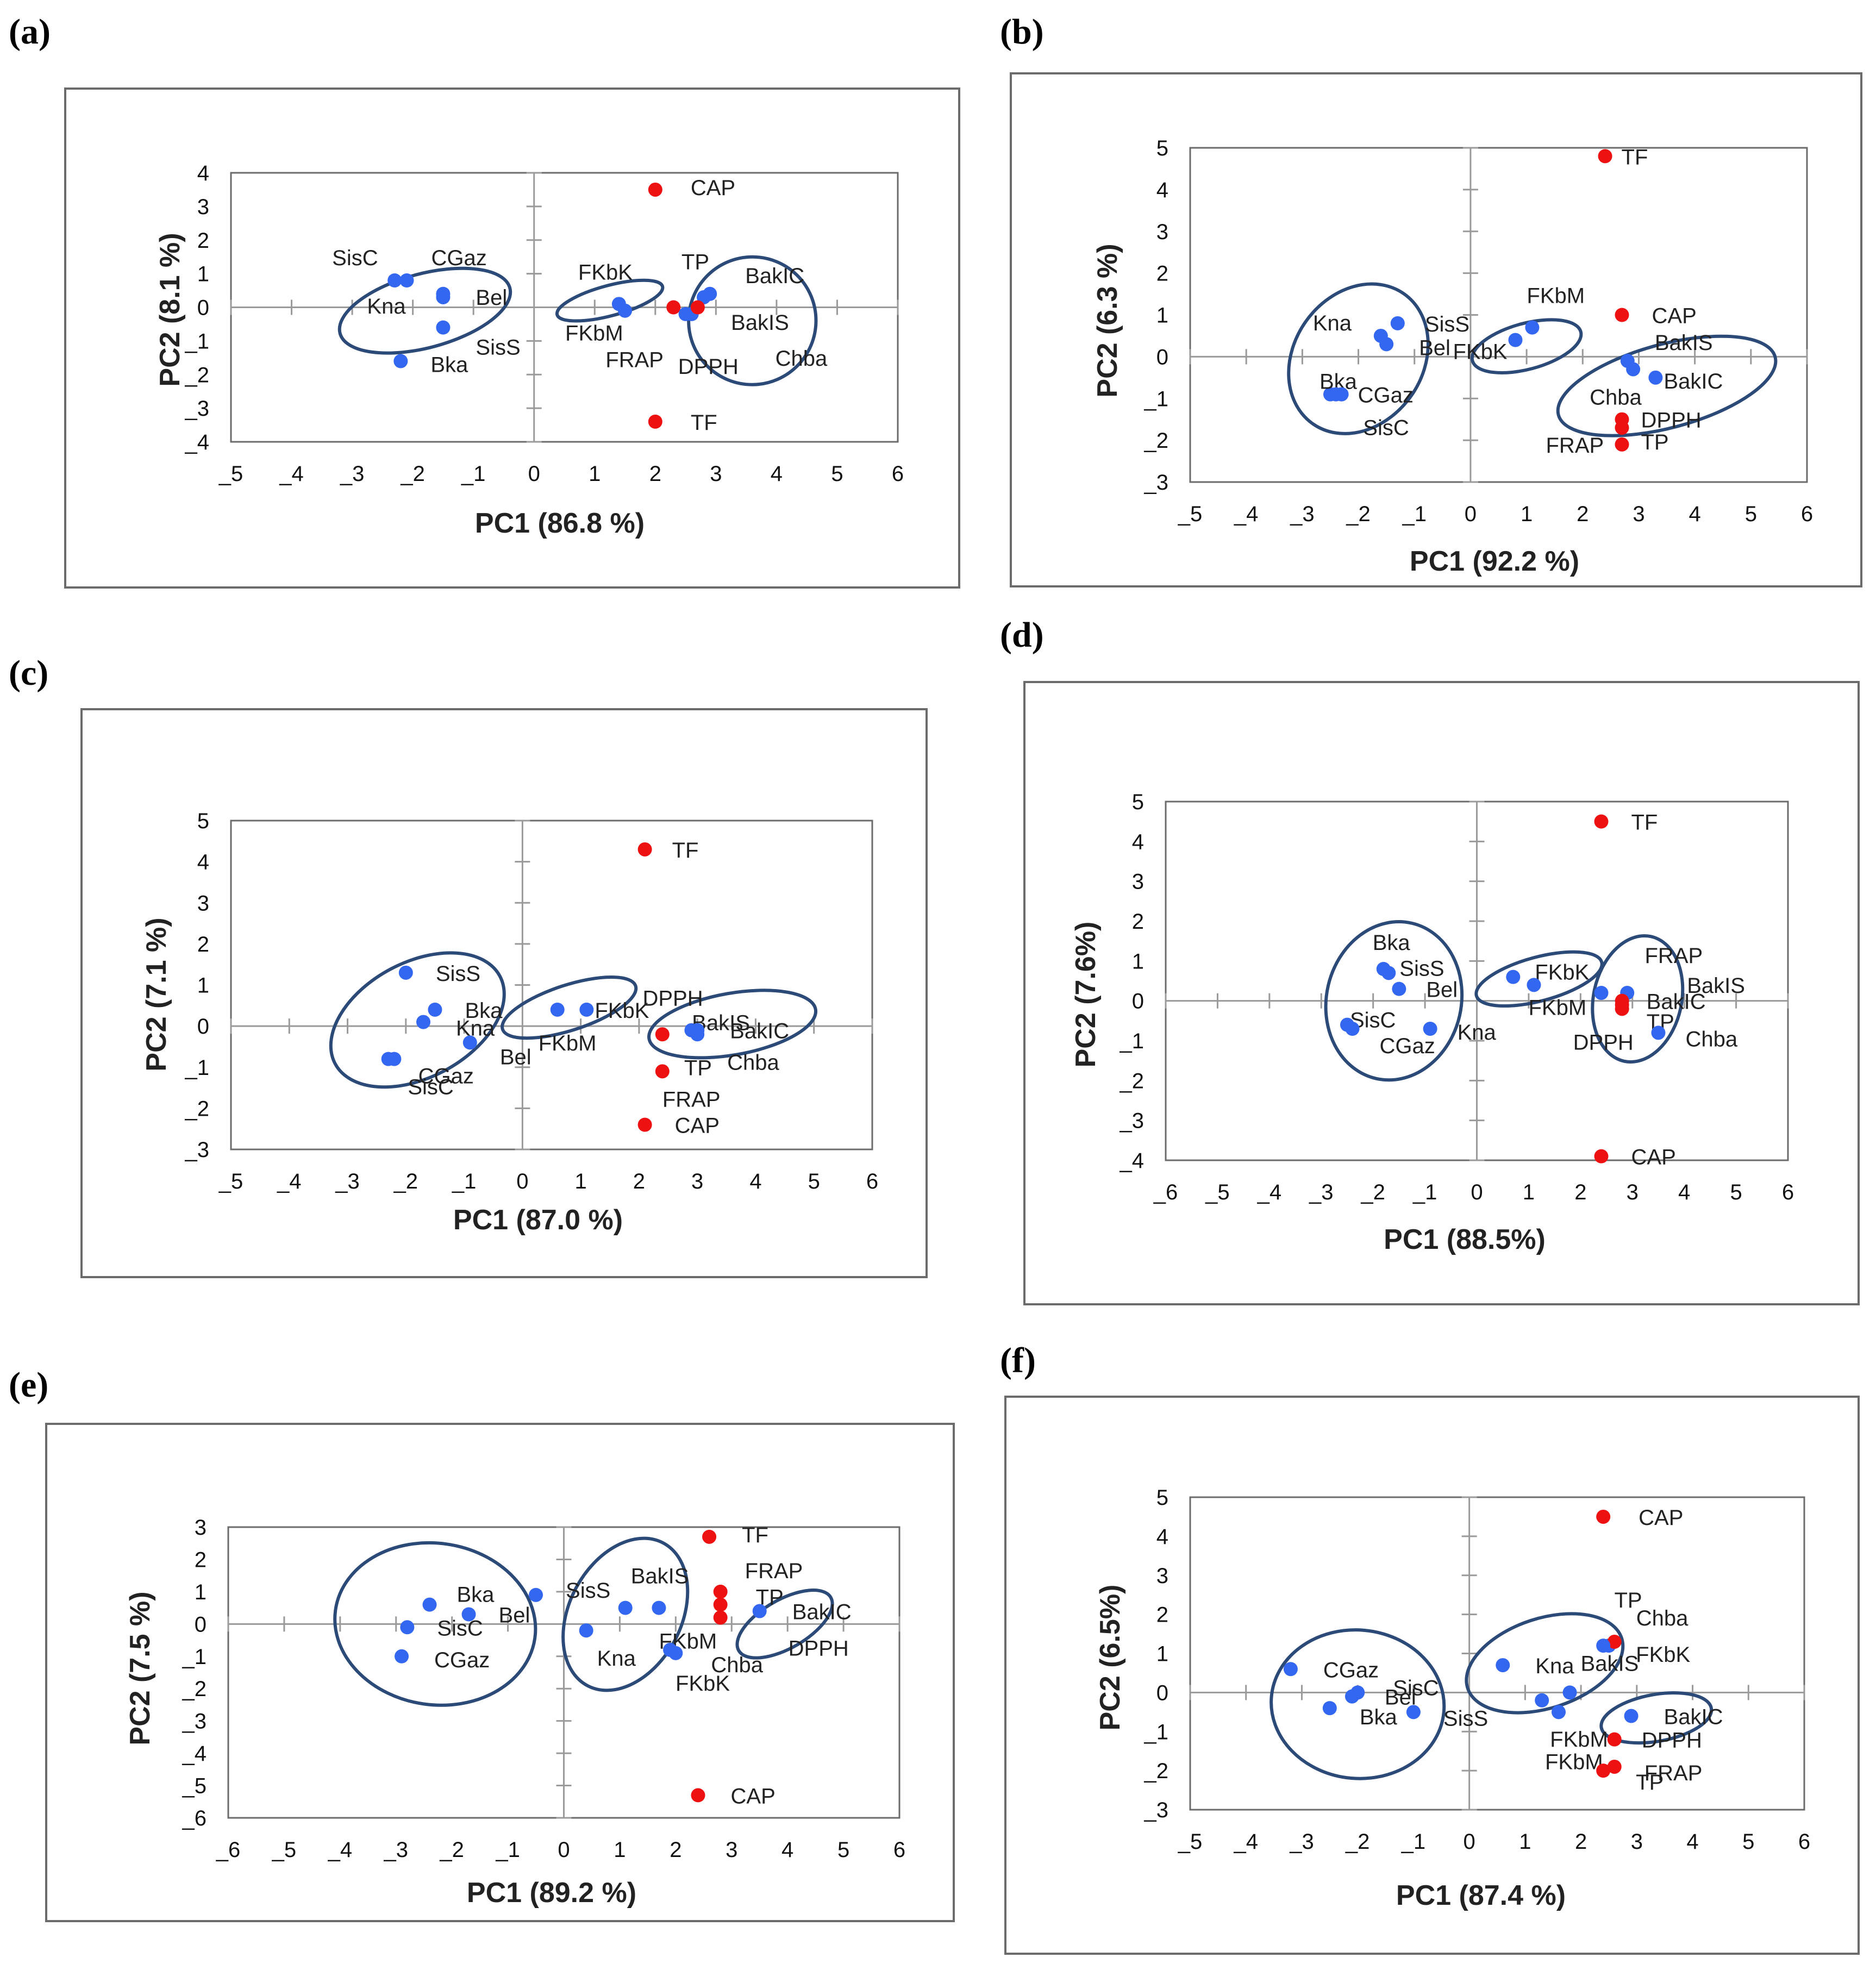 Image resolution: width=1876 pixels, height=1976 pixels. What do you see at coordinates (229, 1850) in the screenshot?
I see `x-tick-label: _6` at bounding box center [229, 1850].